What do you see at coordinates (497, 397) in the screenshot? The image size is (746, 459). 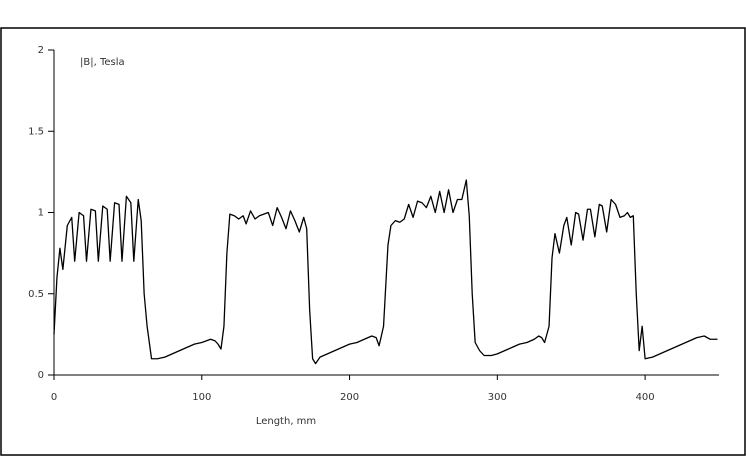 I see `x-tick-label: 300` at bounding box center [497, 397].